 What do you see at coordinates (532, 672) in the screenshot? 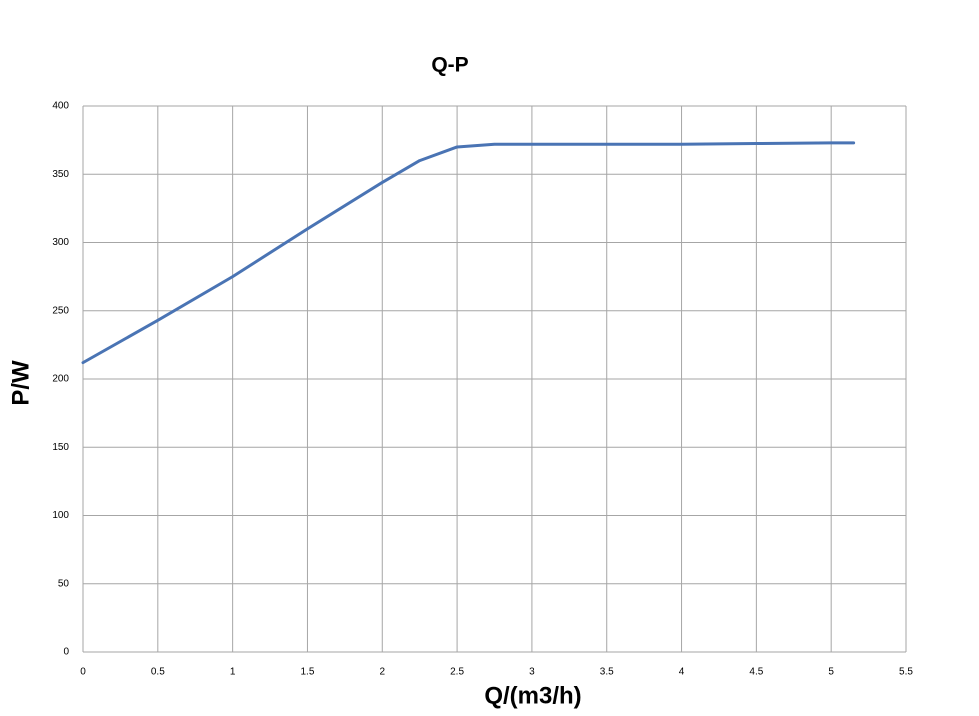
I see `x-tick-label: 3` at bounding box center [532, 672].